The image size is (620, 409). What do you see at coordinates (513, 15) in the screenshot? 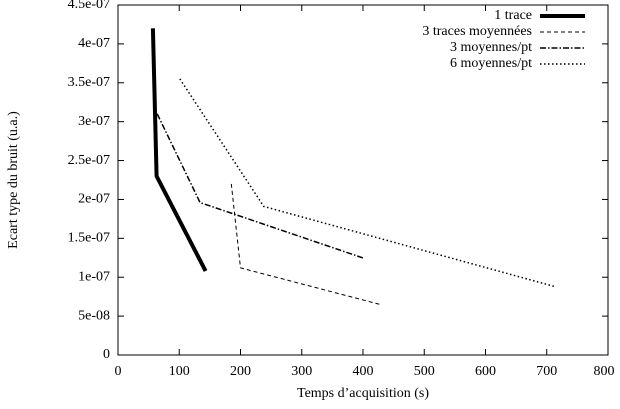
I see `legend-label: 1 trace` at bounding box center [513, 15].